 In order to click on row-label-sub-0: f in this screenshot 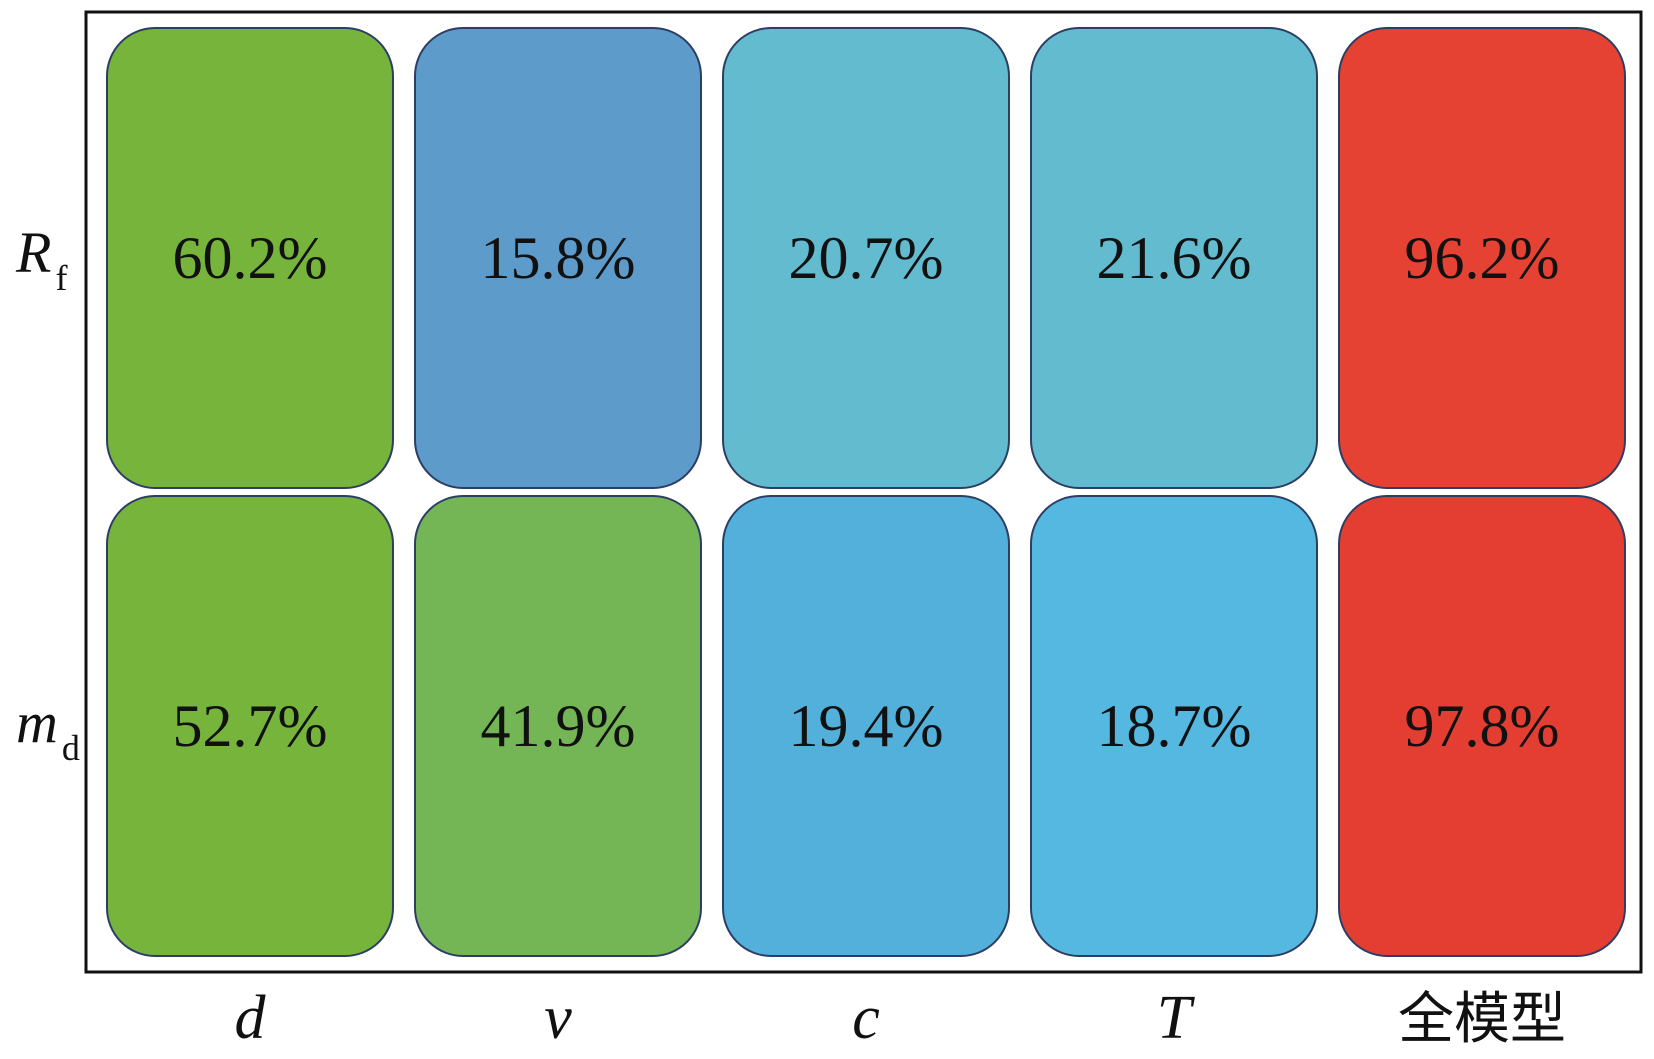, I will do `click(61, 278)`.